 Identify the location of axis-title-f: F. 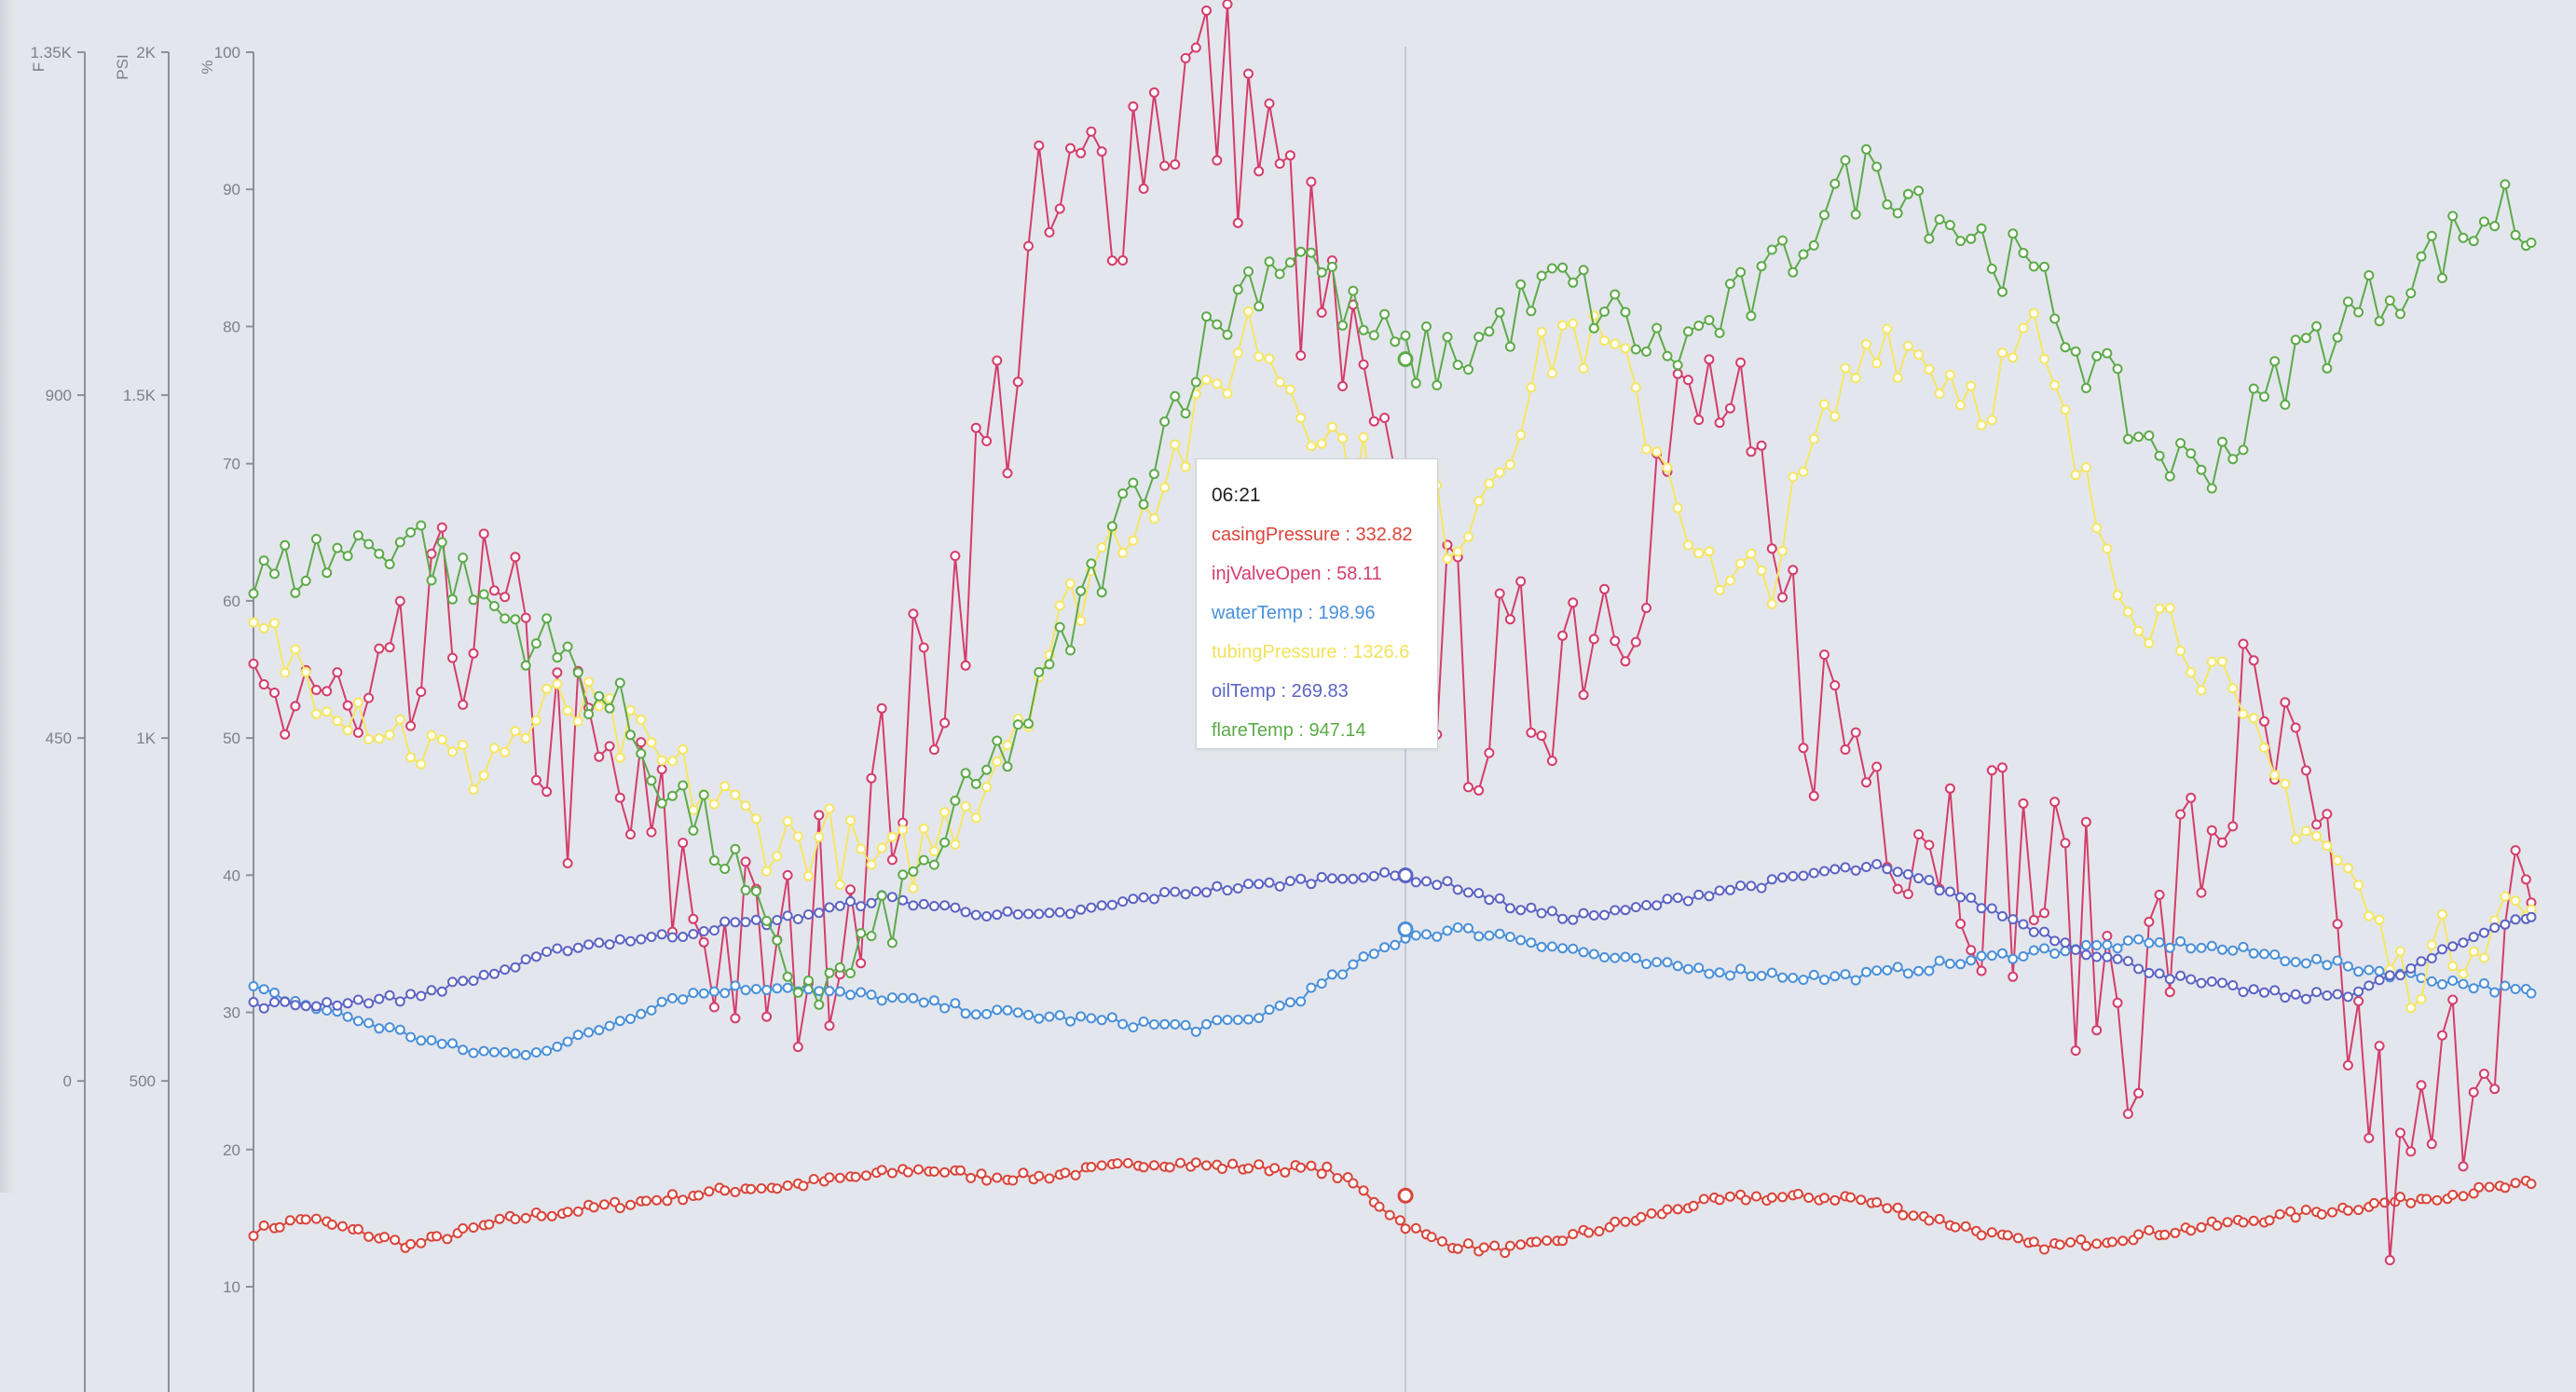
(39, 67).